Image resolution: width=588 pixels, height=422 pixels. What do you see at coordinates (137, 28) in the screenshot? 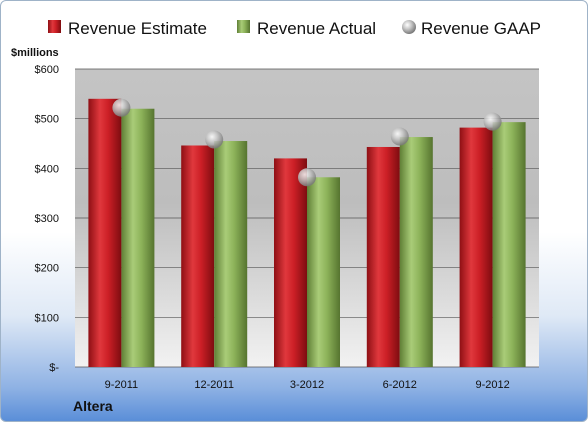
I see `legend-label-estimate: Revenue Estimate` at bounding box center [137, 28].